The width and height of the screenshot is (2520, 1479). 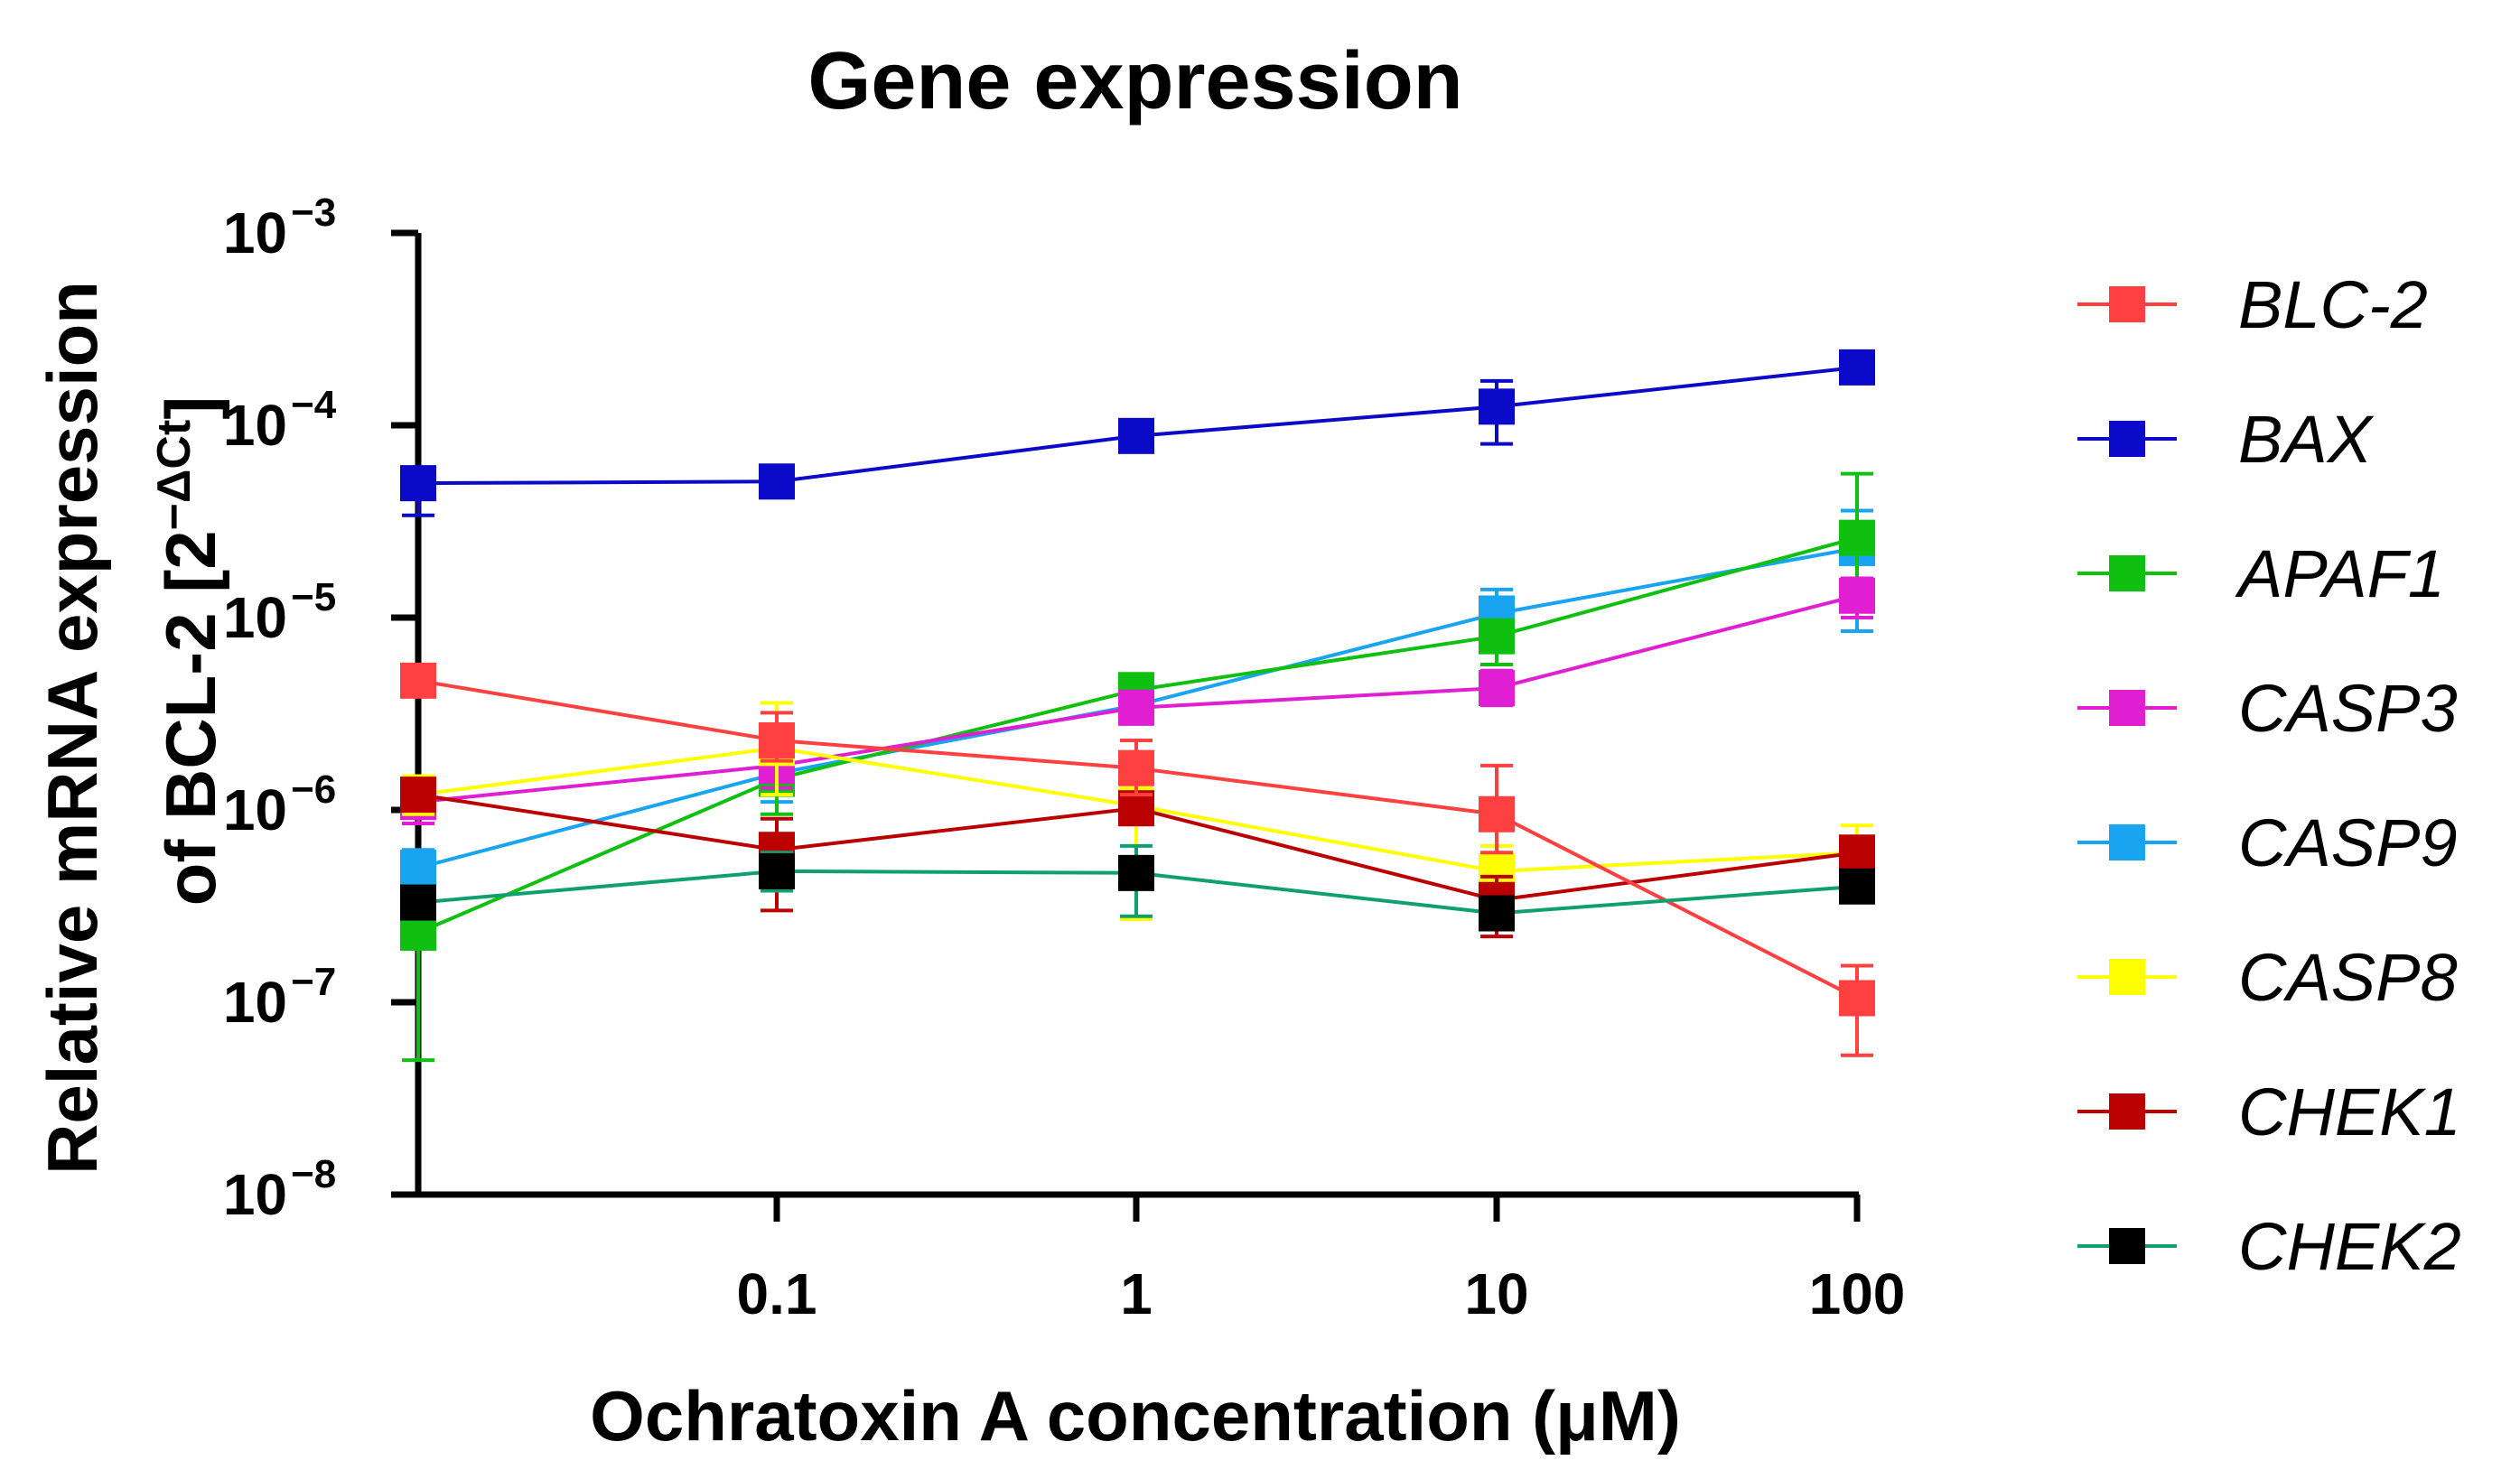 What do you see at coordinates (1136, 1416) in the screenshot?
I see `x-axis-title: Ochratoxin A concentration (μM)` at bounding box center [1136, 1416].